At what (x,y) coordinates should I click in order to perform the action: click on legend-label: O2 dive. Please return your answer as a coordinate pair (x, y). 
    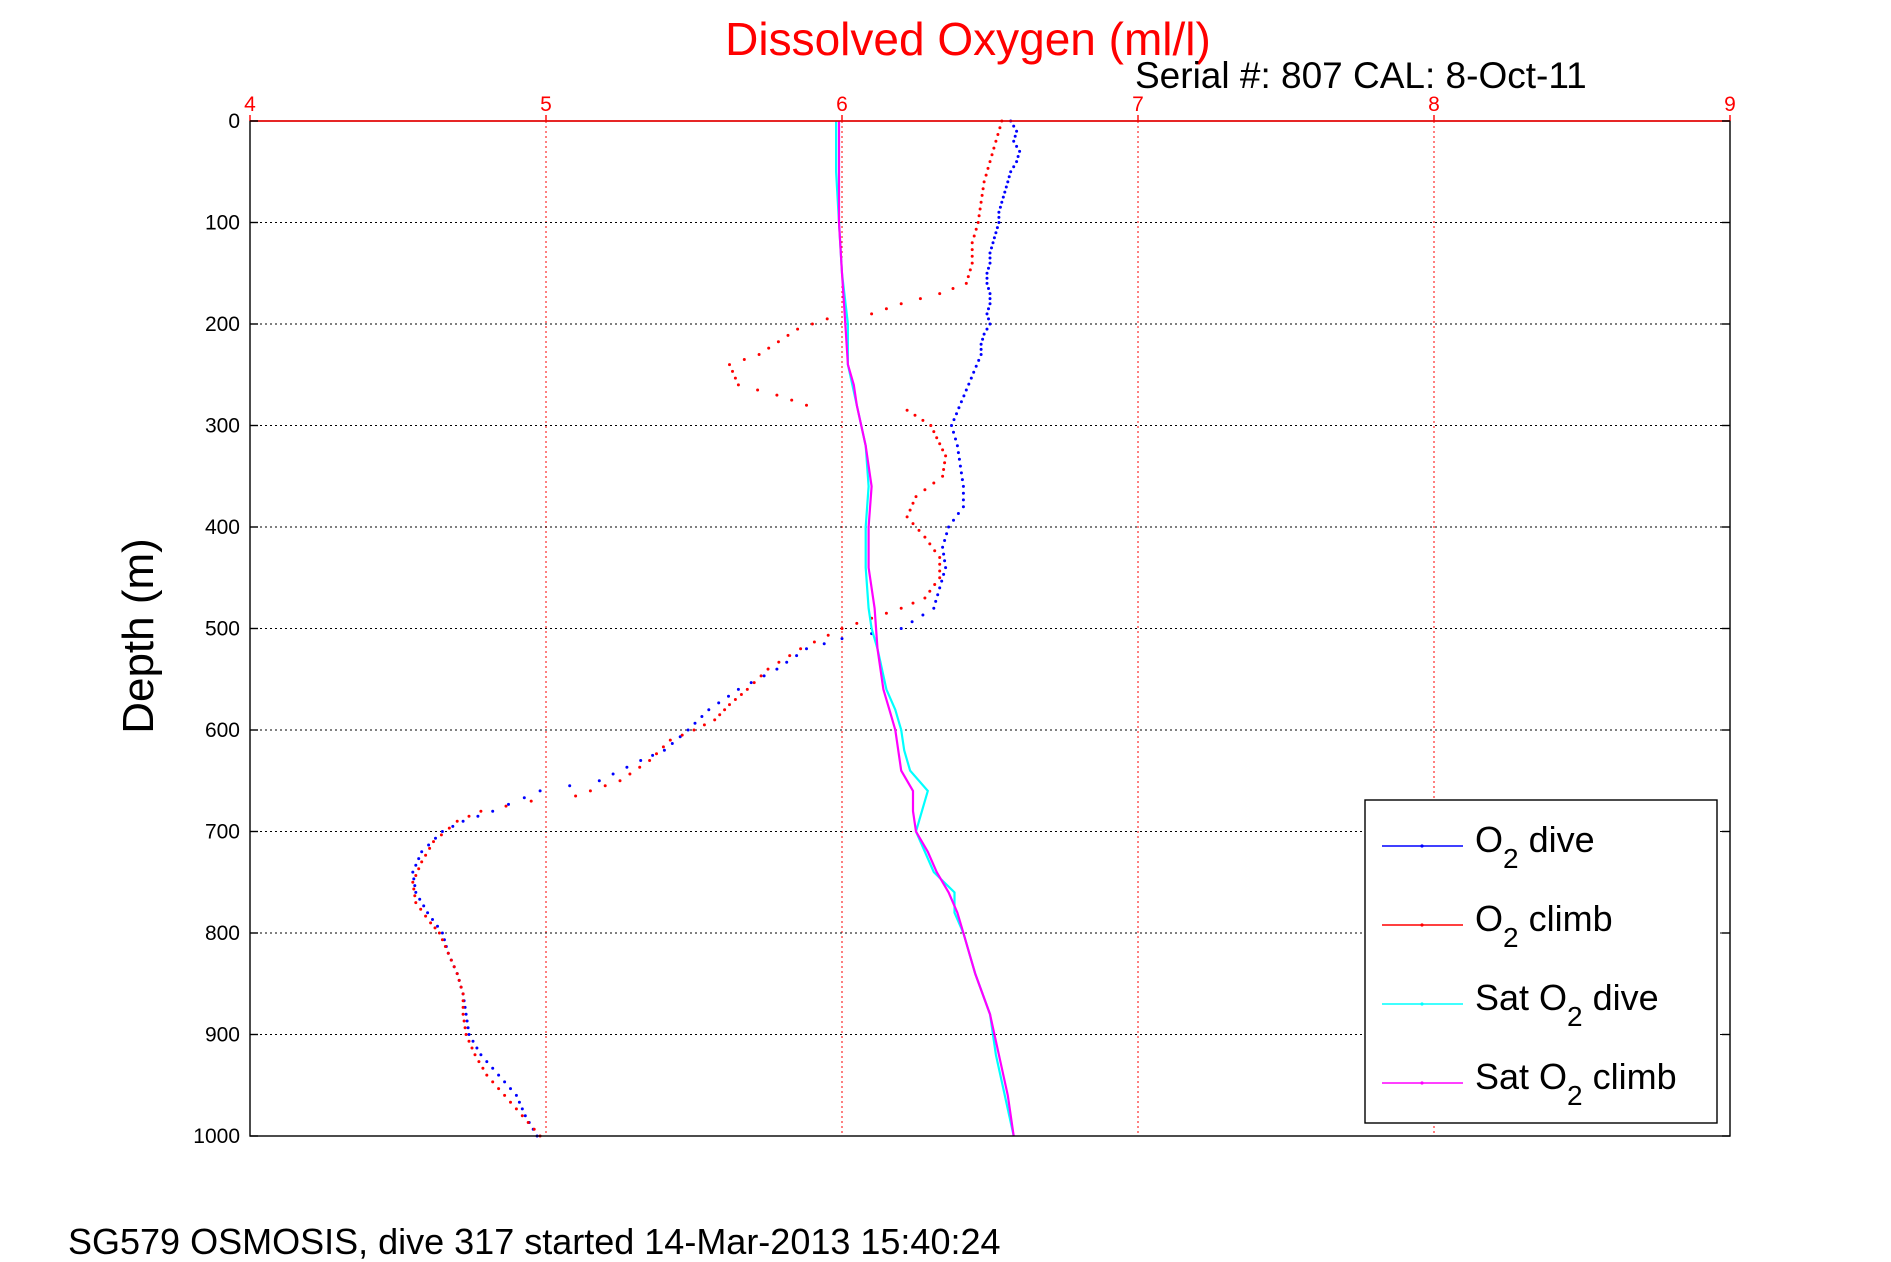
    Looking at the image, I should click on (1535, 846).